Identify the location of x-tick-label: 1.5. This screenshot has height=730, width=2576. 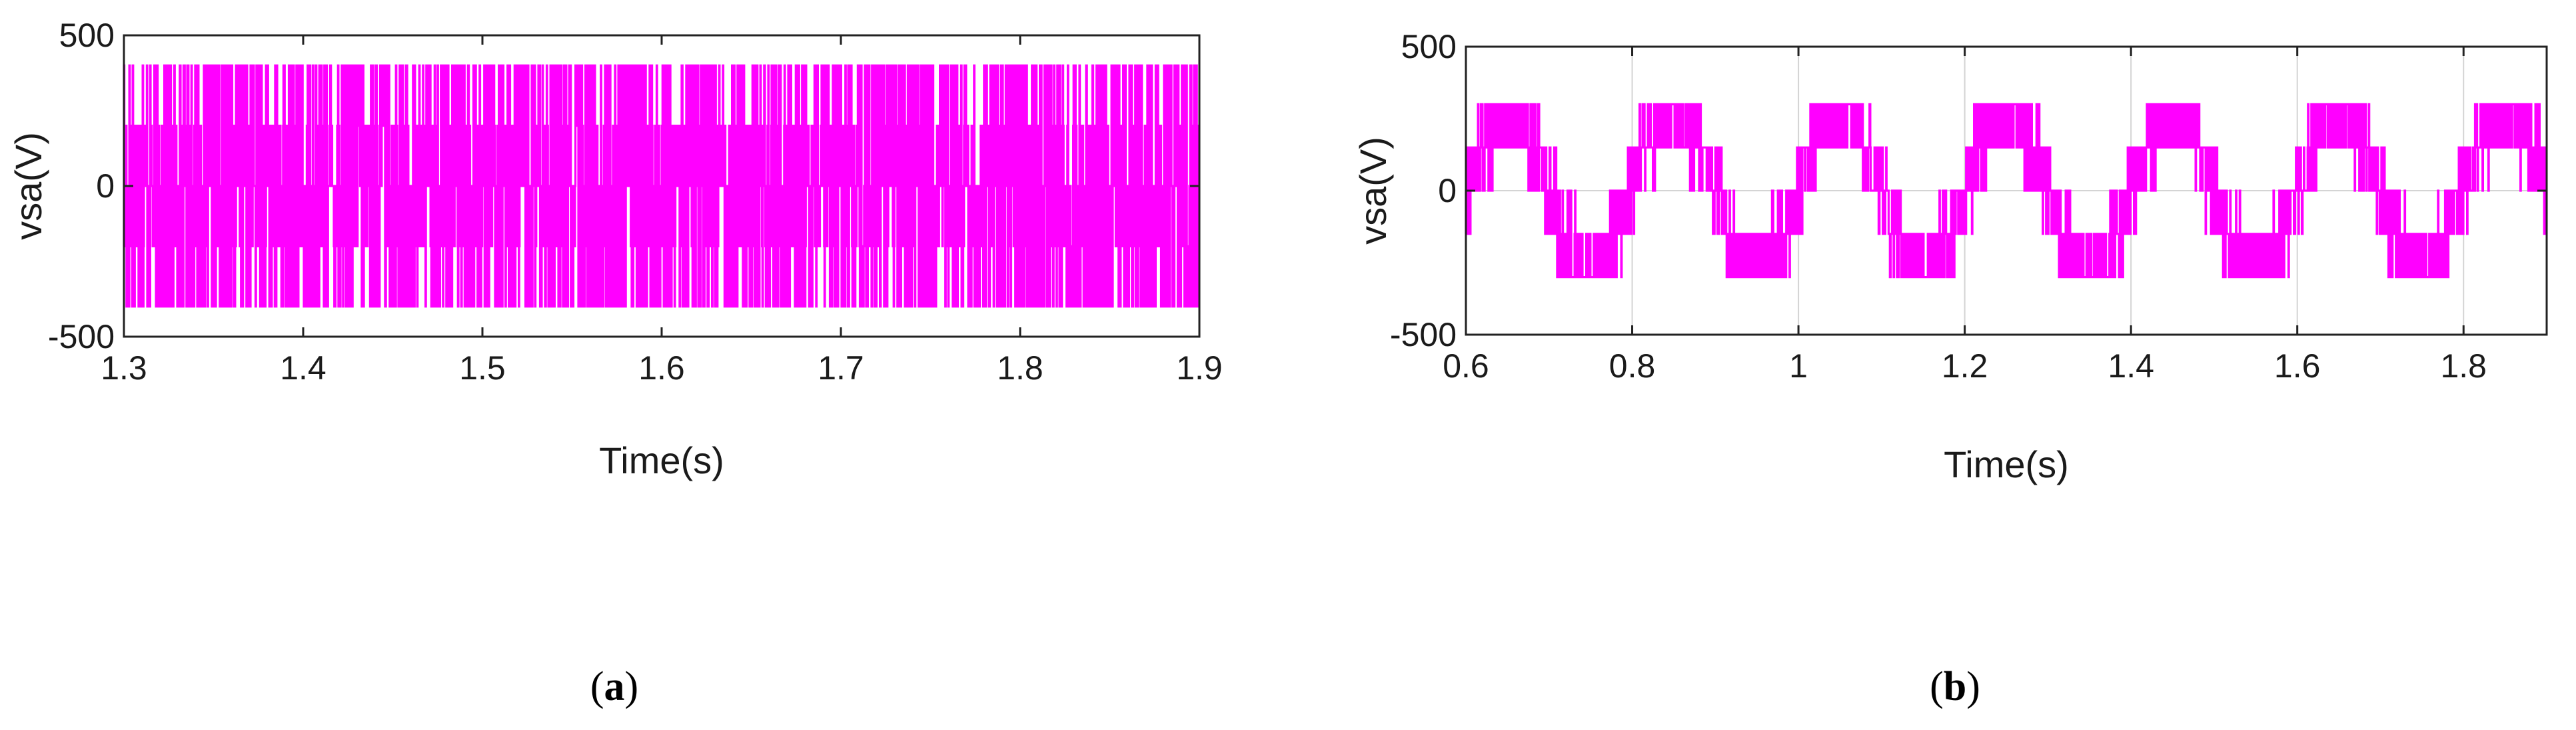
(483, 368).